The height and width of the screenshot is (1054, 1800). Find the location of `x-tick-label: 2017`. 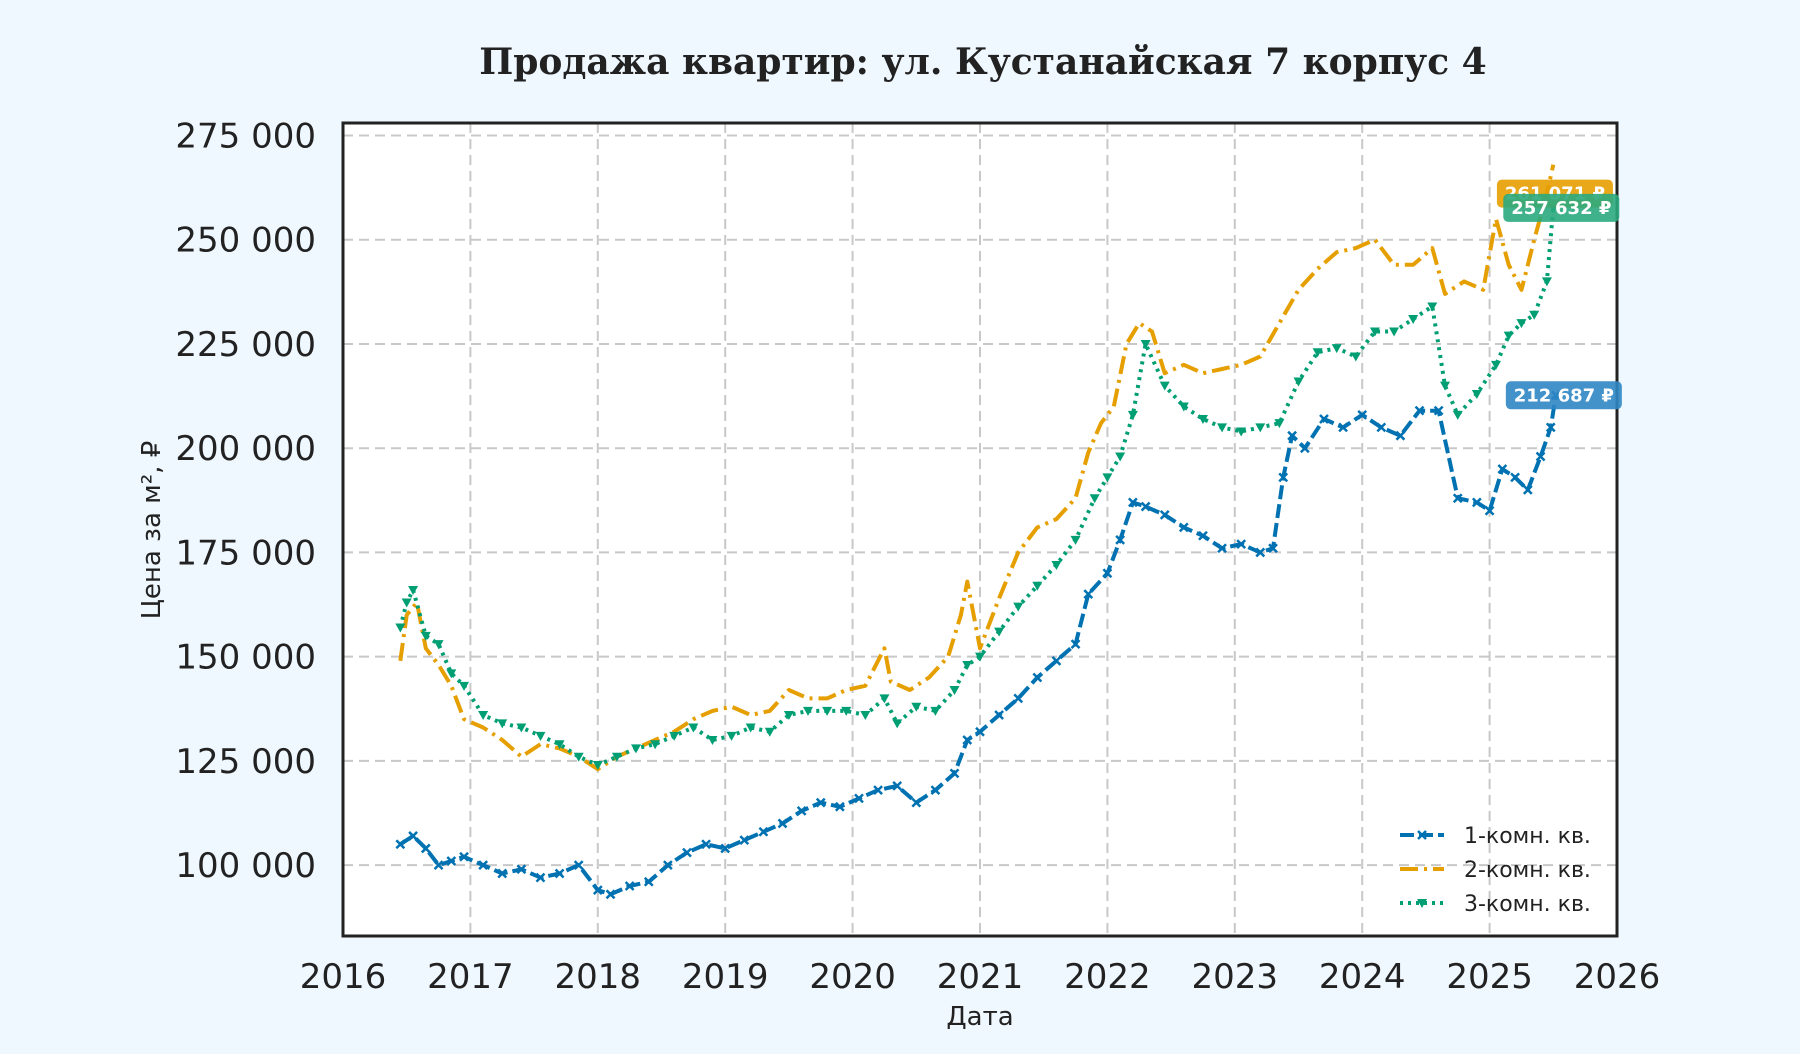

x-tick-label: 2017 is located at coordinates (470, 977).